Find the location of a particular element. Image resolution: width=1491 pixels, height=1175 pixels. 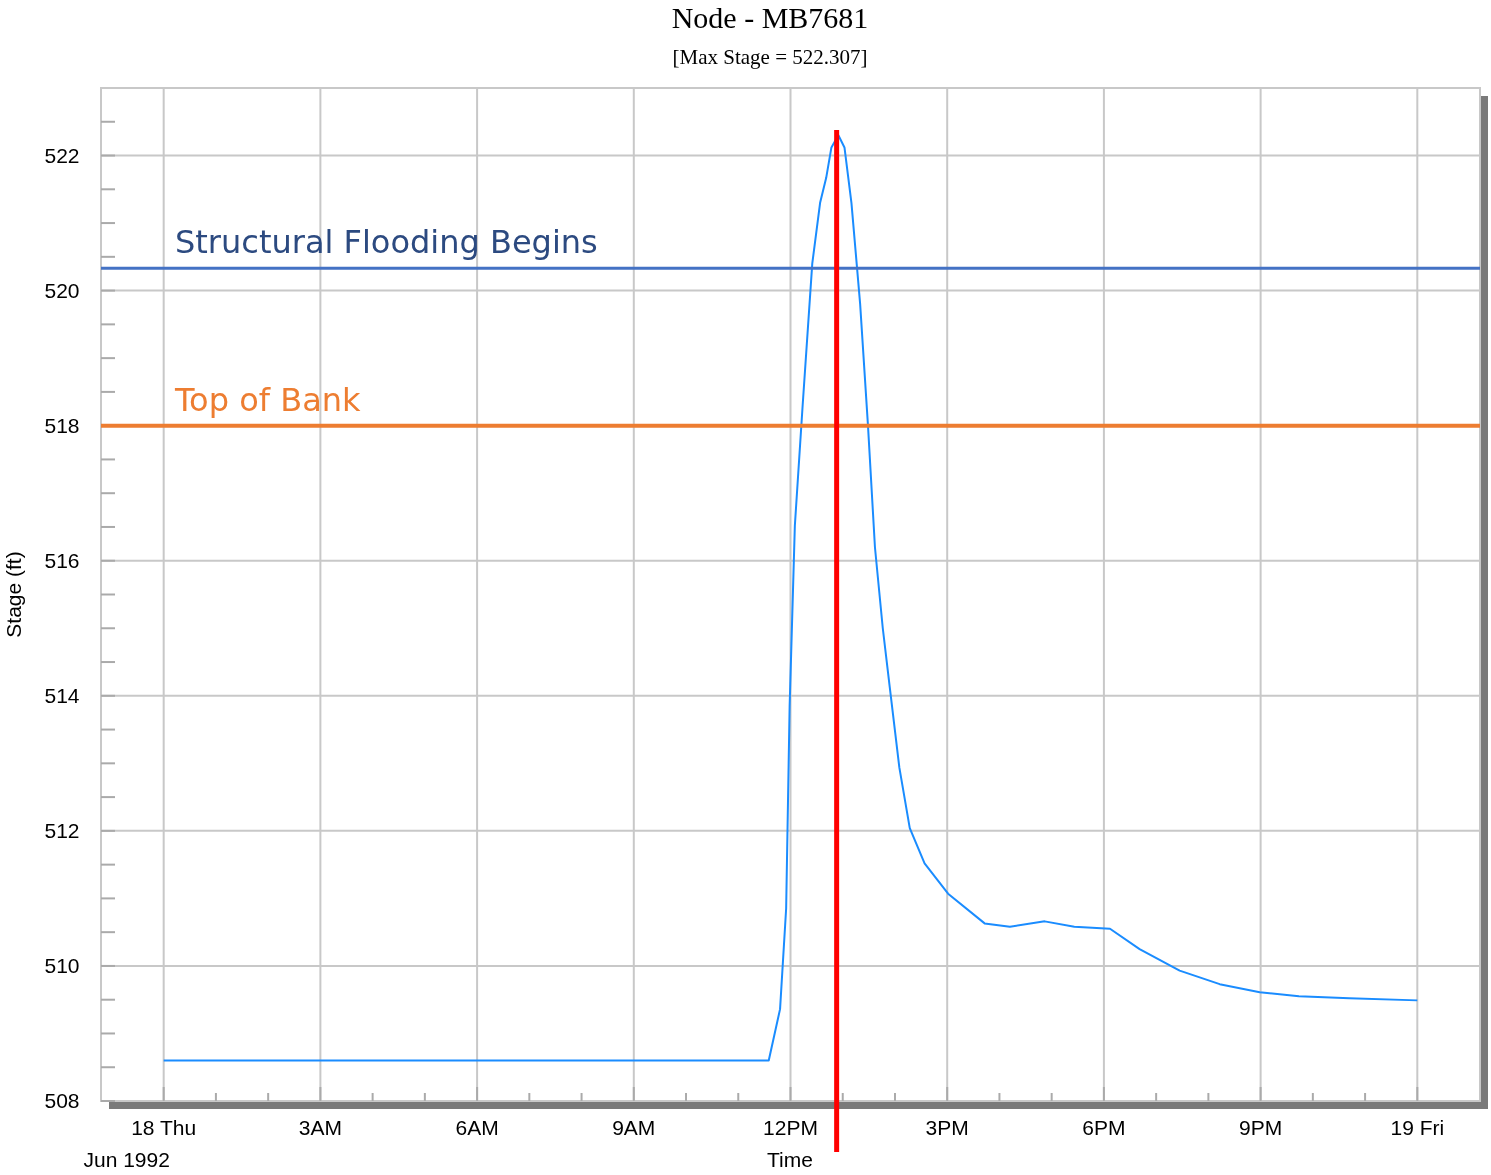

y-tick-label: 518 is located at coordinates (62, 425).